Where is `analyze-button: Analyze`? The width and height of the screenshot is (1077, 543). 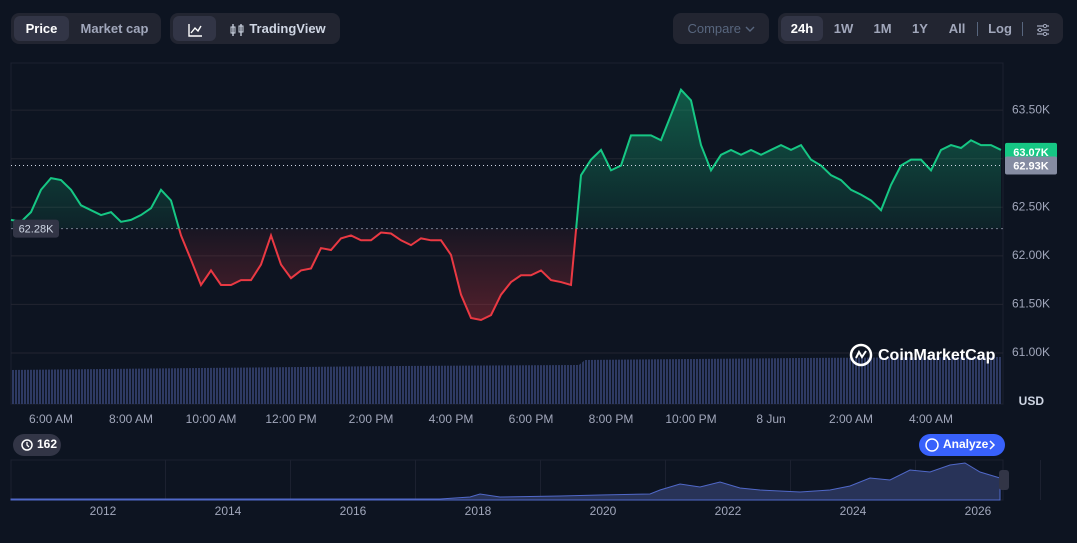 analyze-button: Analyze is located at coordinates (962, 445).